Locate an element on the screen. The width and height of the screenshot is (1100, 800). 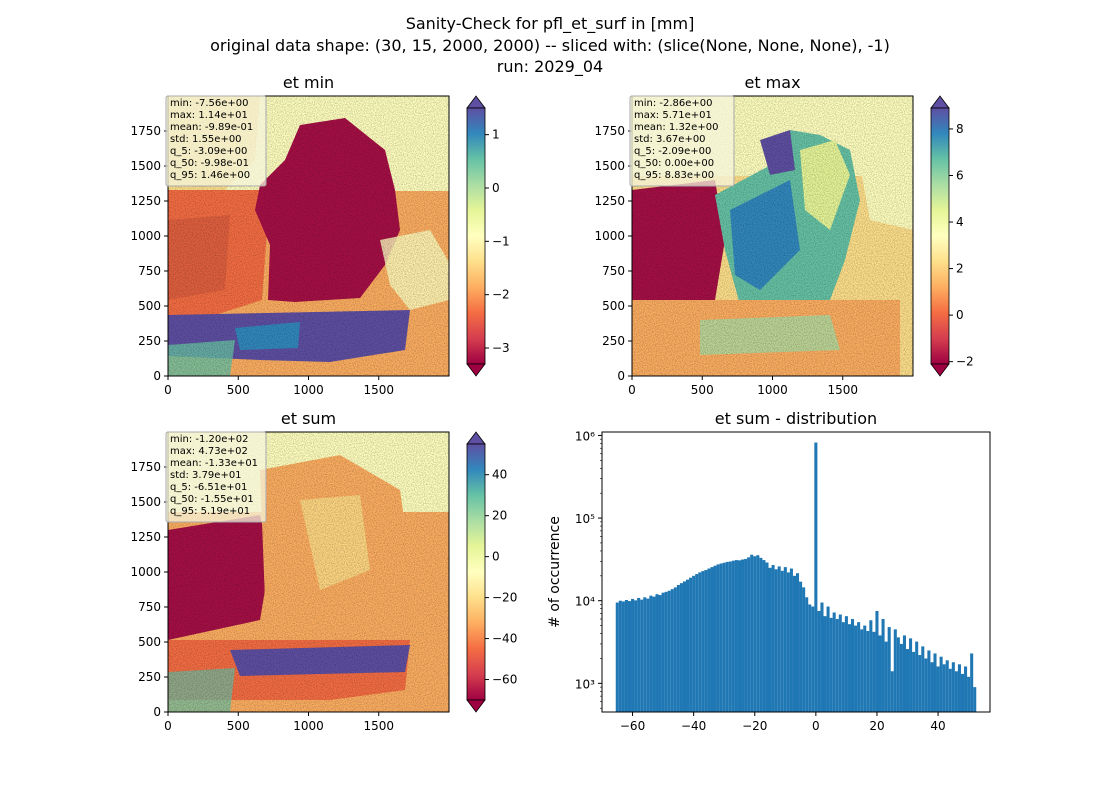
colorbar-tick-label: −2 is located at coordinates (501, 295).